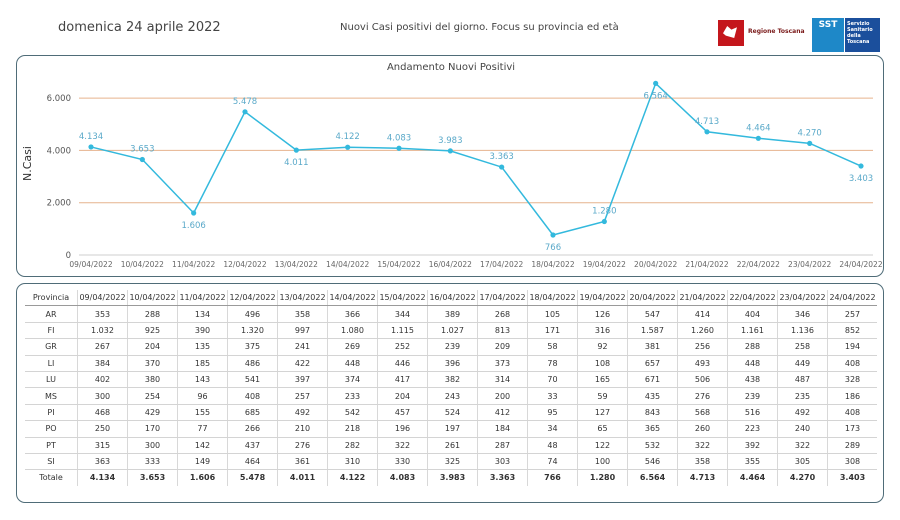 The image size is (900, 520). What do you see at coordinates (91, 137) in the screenshot?
I see `data-label: 4.134` at bounding box center [91, 137].